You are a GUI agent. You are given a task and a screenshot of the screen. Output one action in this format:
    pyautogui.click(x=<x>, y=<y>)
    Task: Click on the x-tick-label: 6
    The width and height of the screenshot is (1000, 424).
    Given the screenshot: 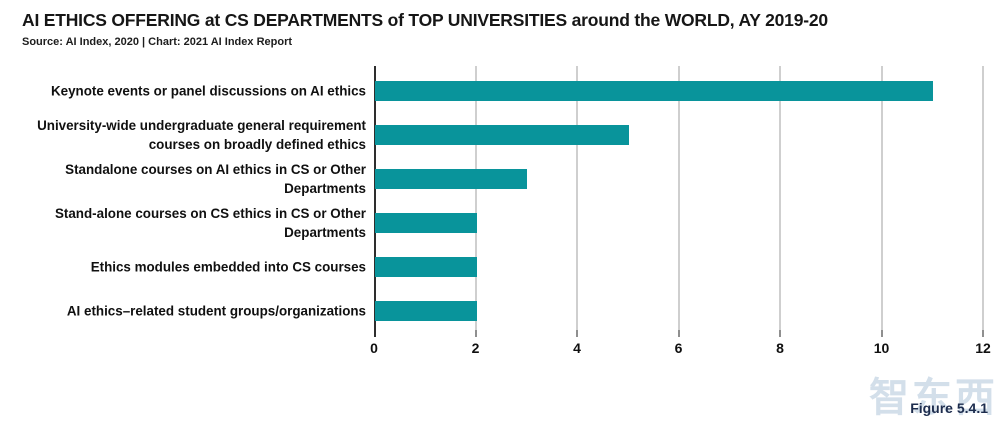 What is the action you would take?
    pyautogui.click(x=678, y=348)
    